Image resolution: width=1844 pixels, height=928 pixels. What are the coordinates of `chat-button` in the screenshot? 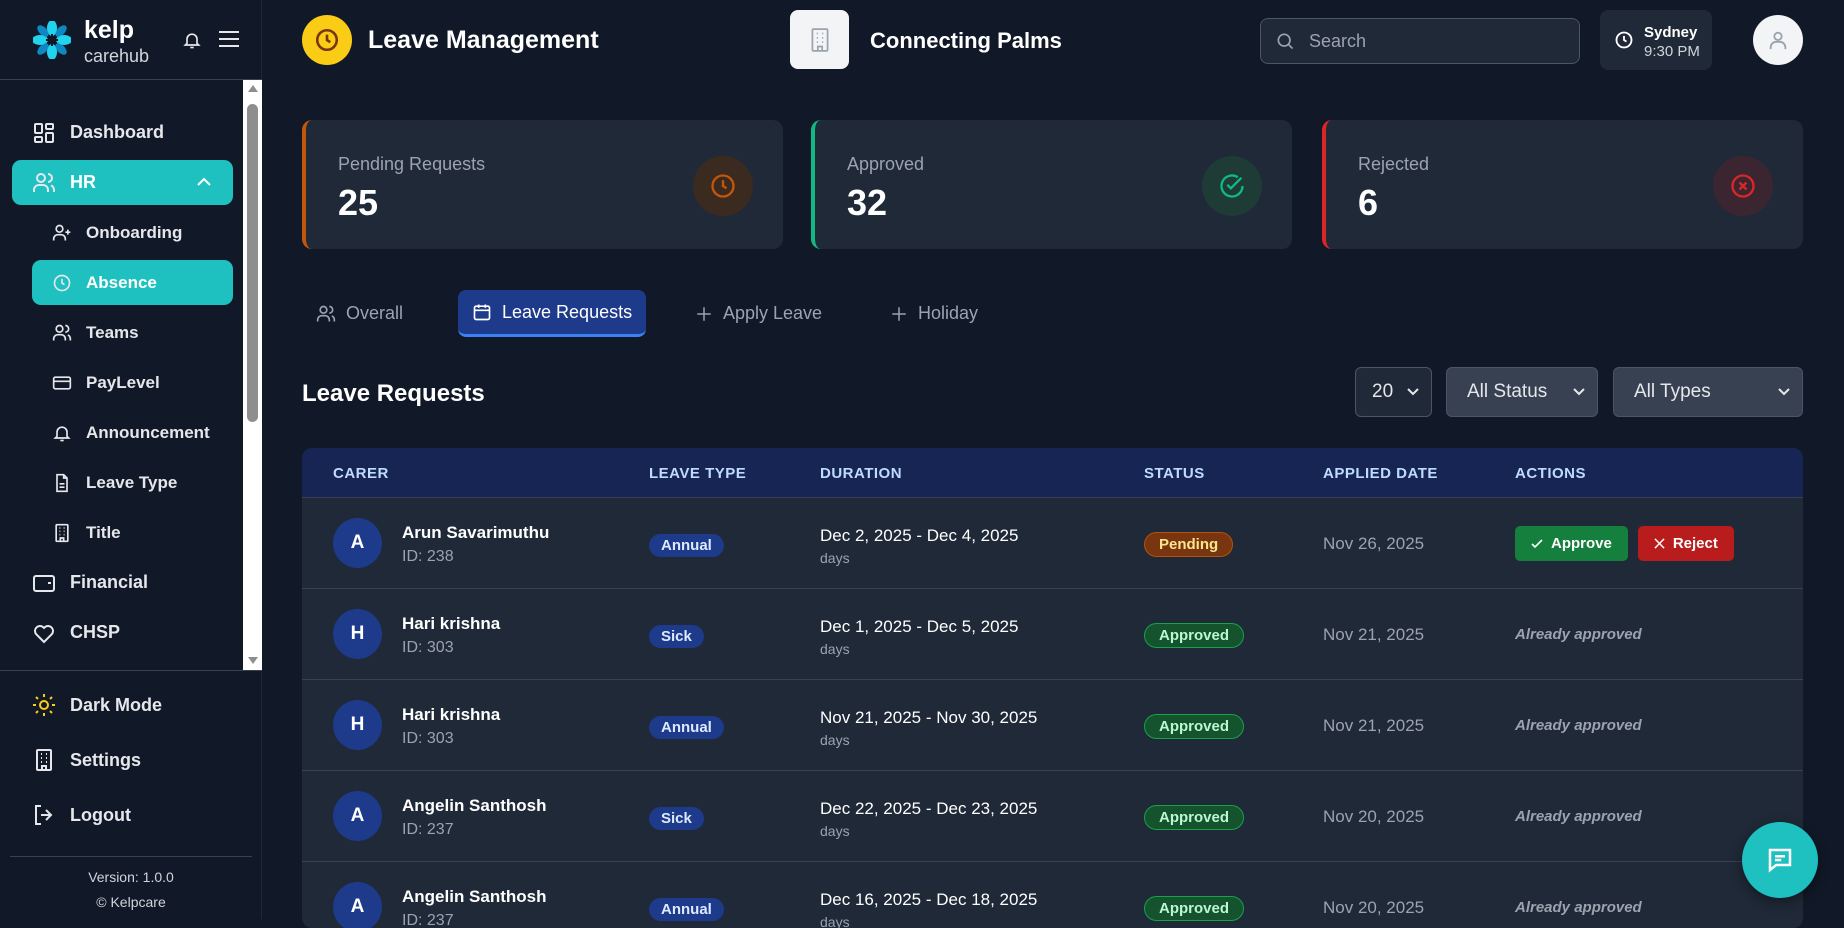 It's located at (1780, 860).